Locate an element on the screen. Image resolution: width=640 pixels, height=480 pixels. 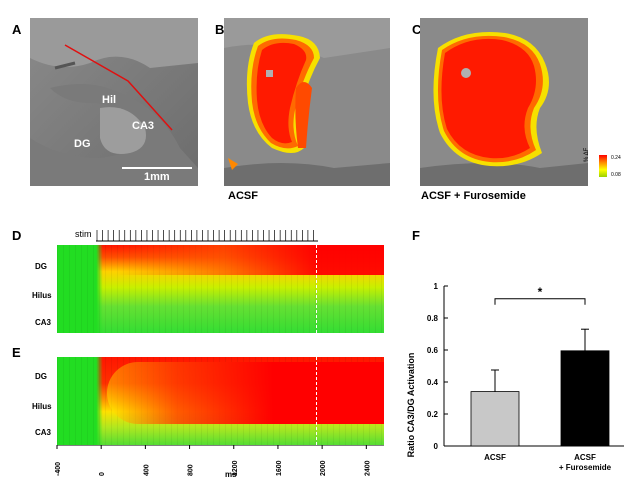
colorbar-max-label: 0.24 is located at coordinates (616, 158).